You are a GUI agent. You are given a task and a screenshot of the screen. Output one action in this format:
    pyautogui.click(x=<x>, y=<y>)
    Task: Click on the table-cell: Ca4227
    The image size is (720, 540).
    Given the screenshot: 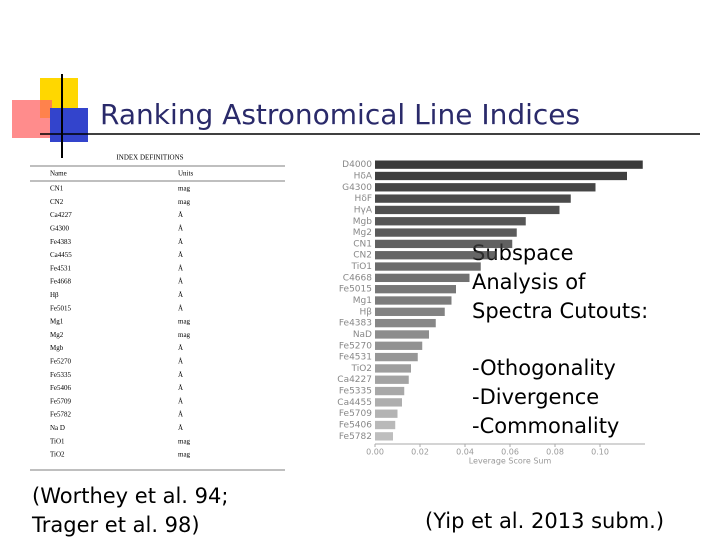 What is the action you would take?
    pyautogui.click(x=61, y=215)
    